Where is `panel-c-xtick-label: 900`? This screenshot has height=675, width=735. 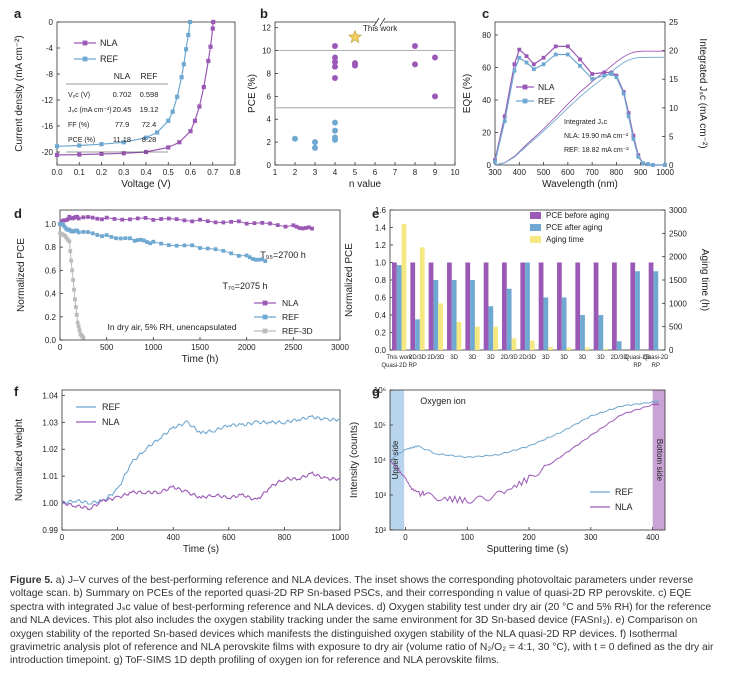 panel-c-xtick-label: 900 is located at coordinates (641, 172).